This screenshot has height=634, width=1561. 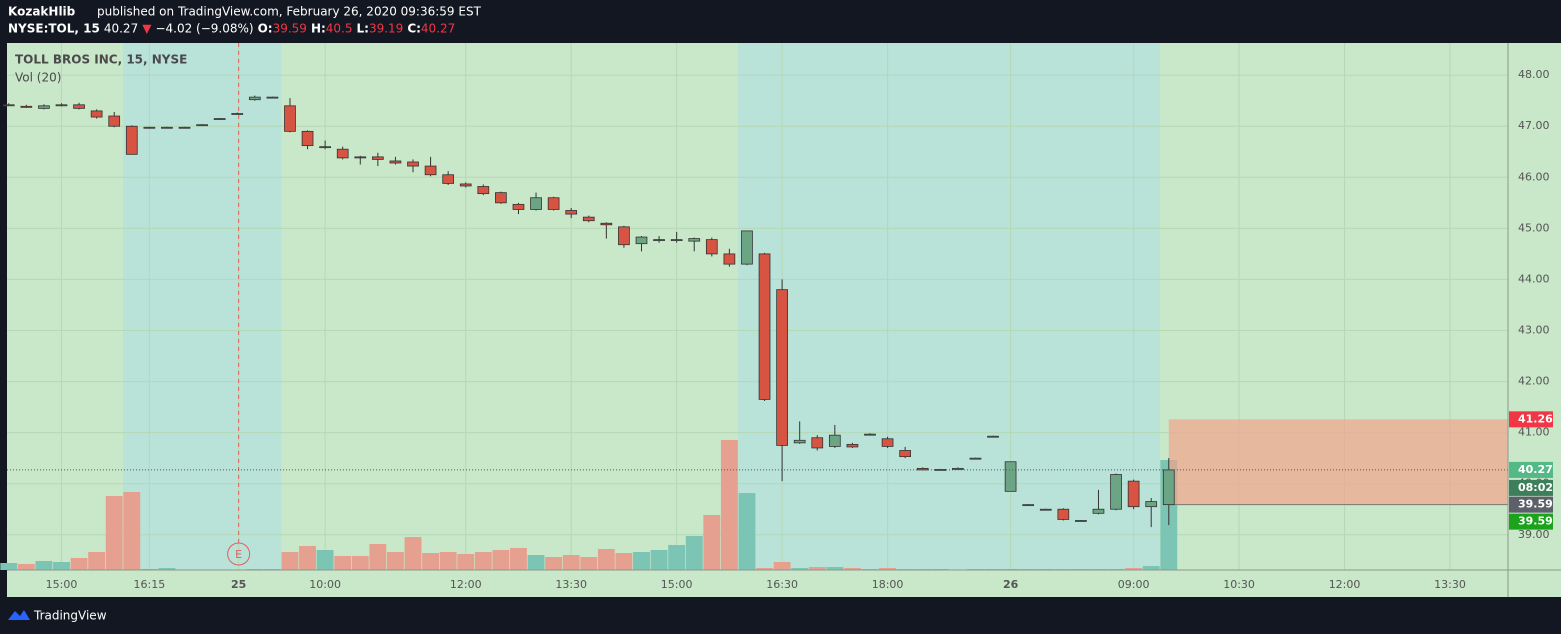 I want to click on countdown: 08:02, so click(x=1535, y=487).